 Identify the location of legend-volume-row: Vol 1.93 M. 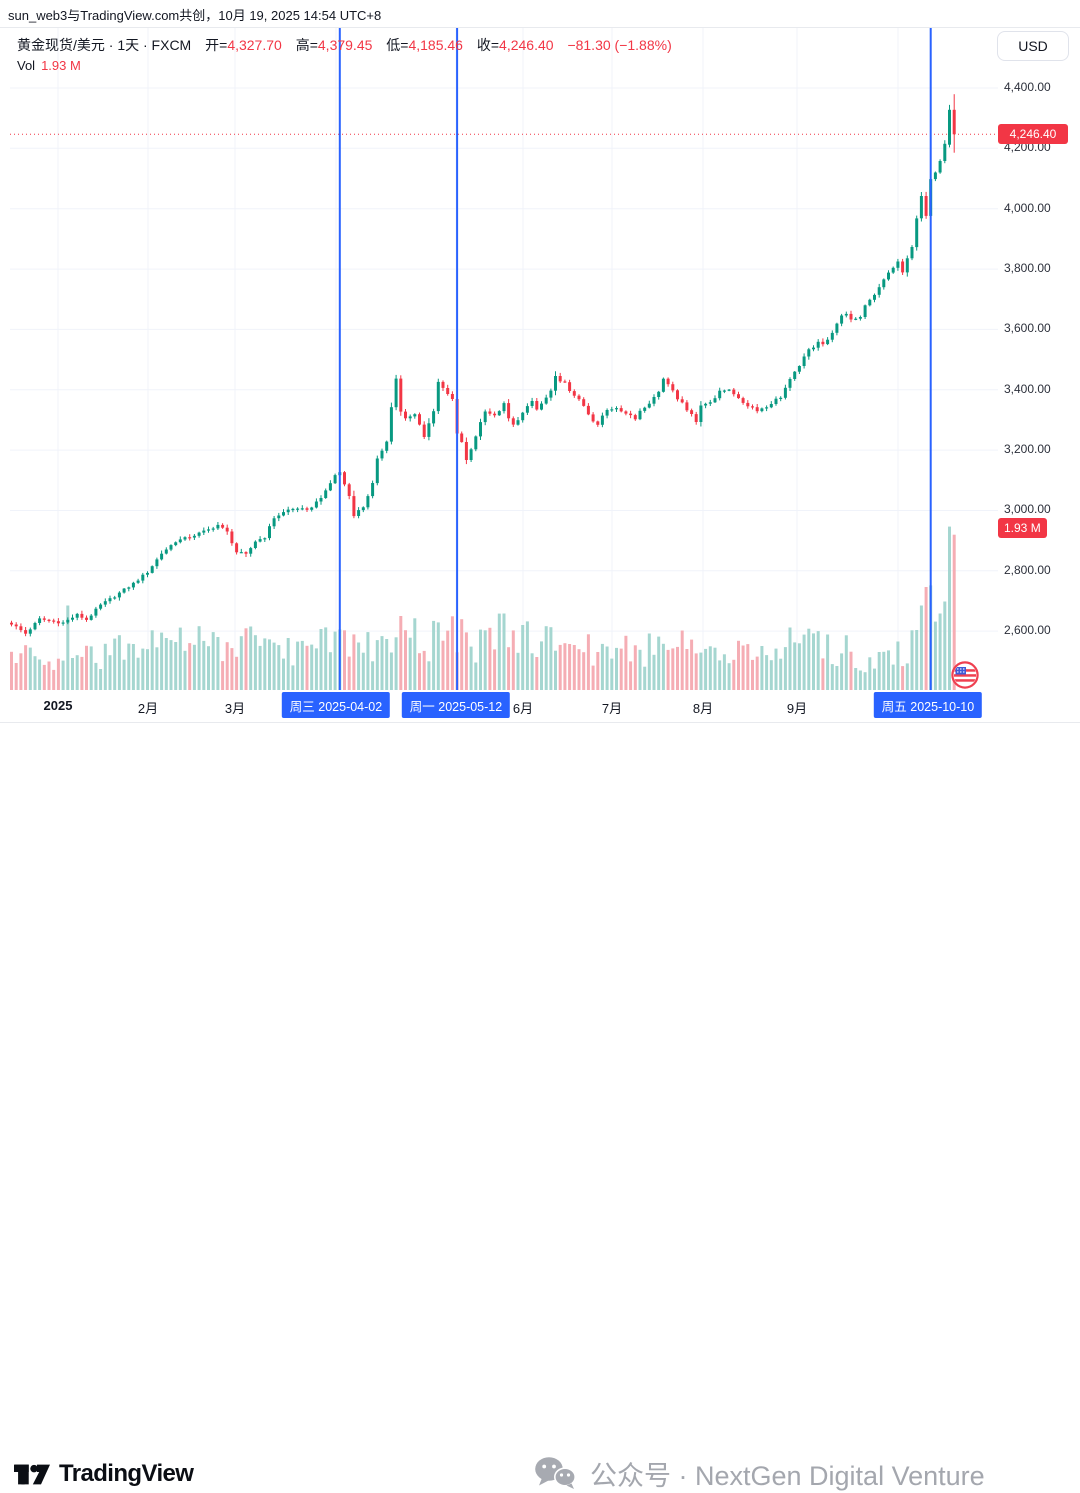
(344, 65).